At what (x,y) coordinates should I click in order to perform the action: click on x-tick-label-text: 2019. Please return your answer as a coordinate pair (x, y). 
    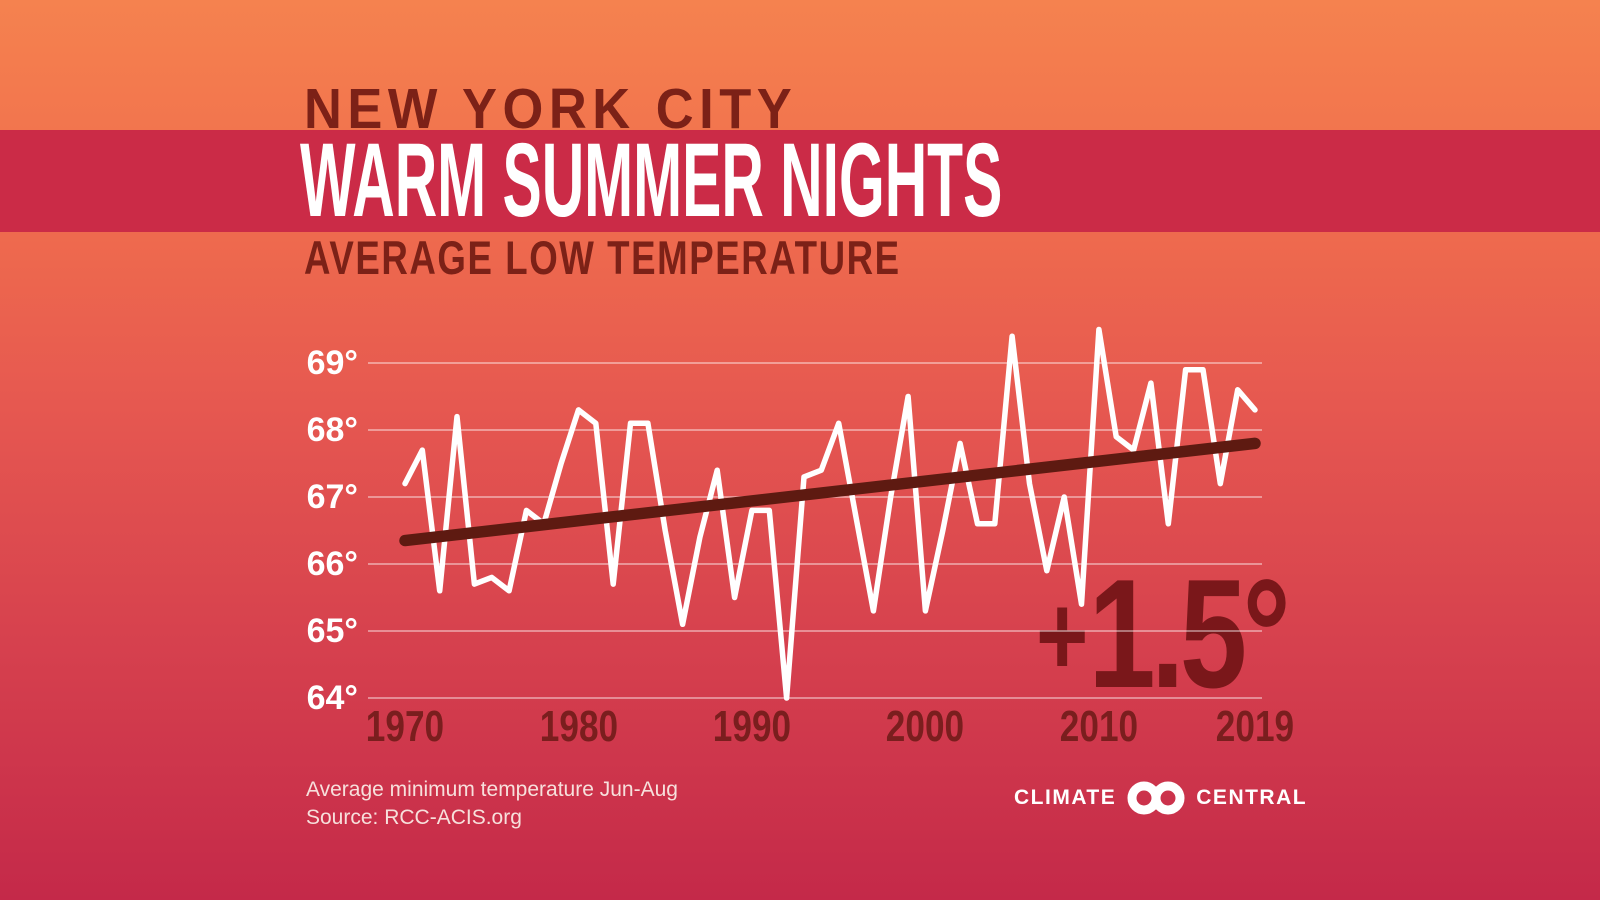
    Looking at the image, I should click on (1255, 726).